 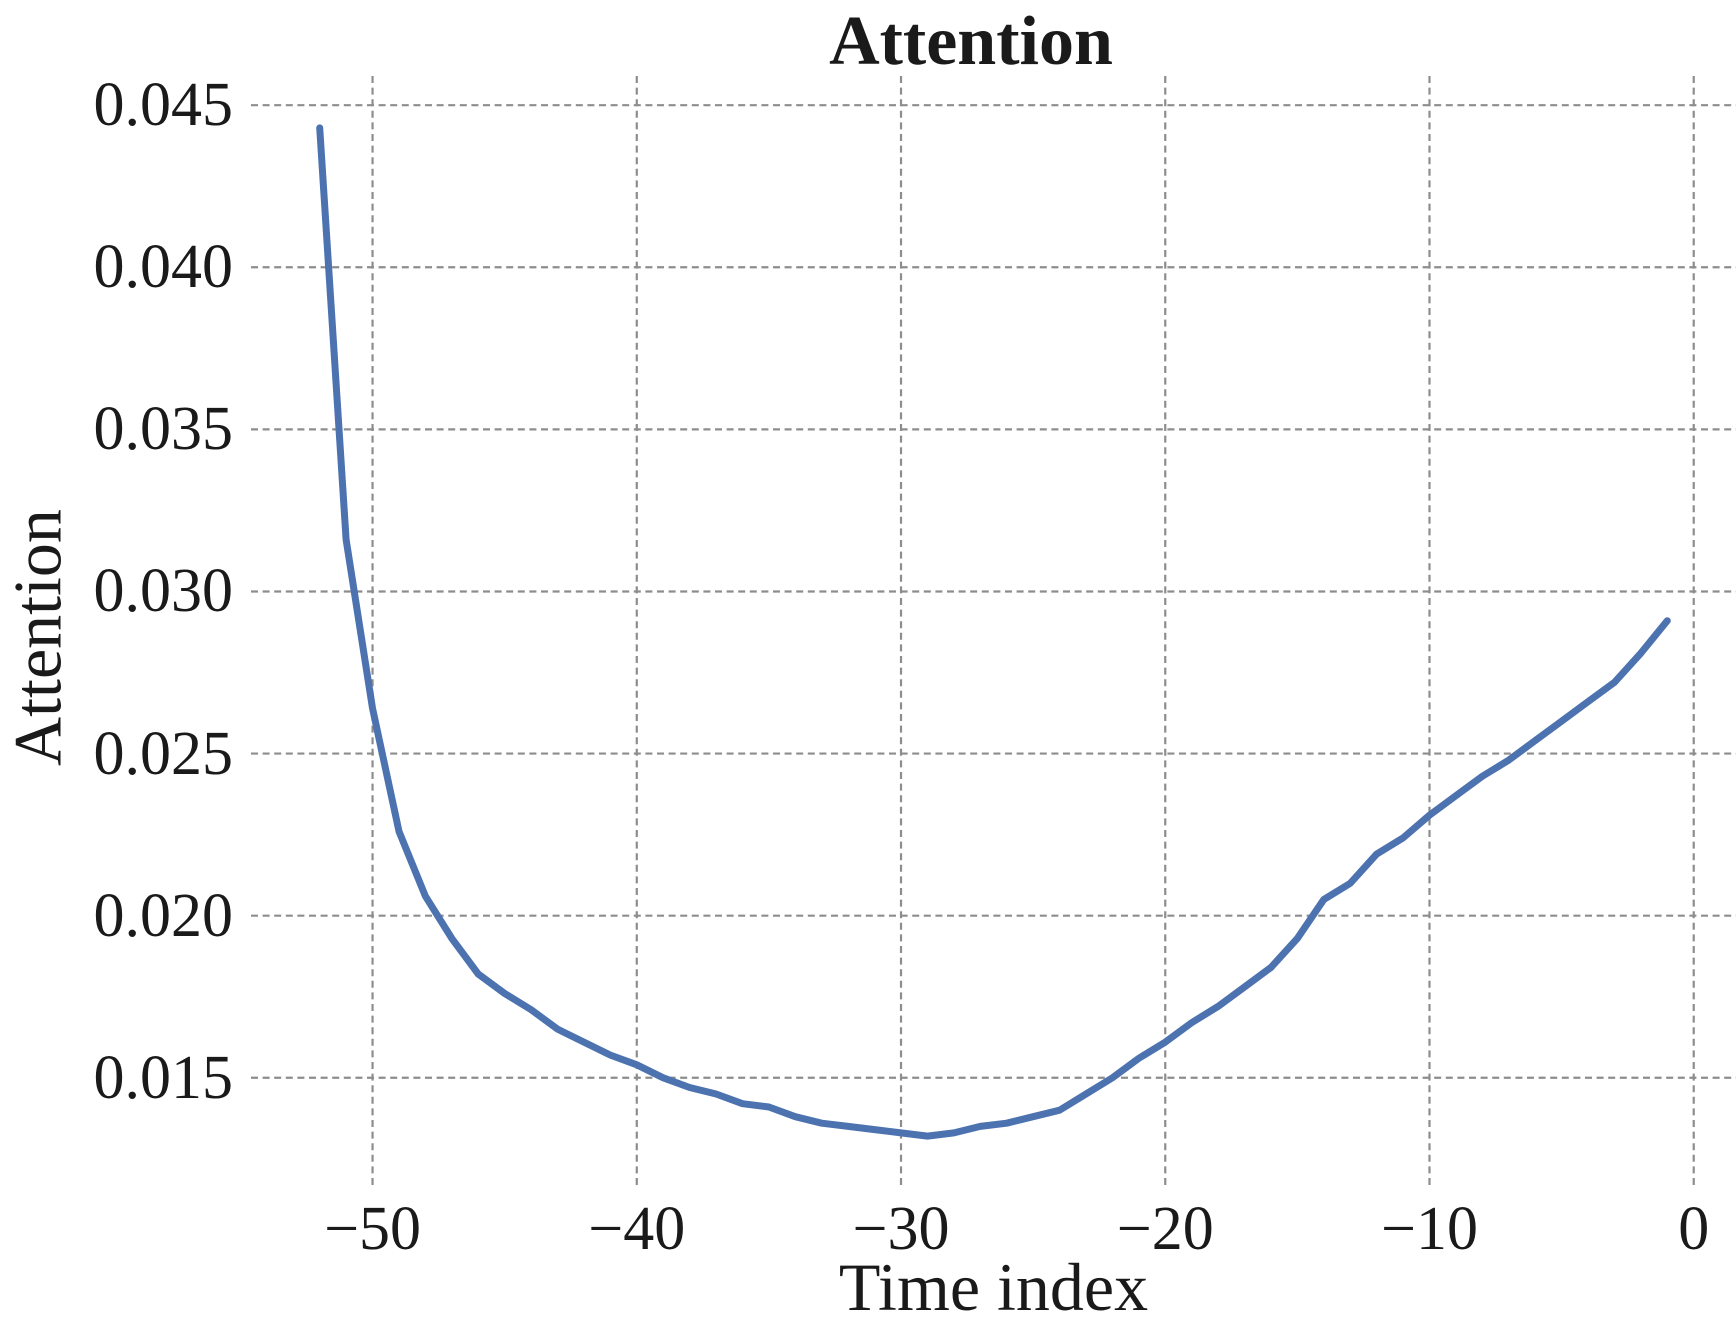 What do you see at coordinates (163, 753) in the screenshot?
I see `y-tick-label: 0.025` at bounding box center [163, 753].